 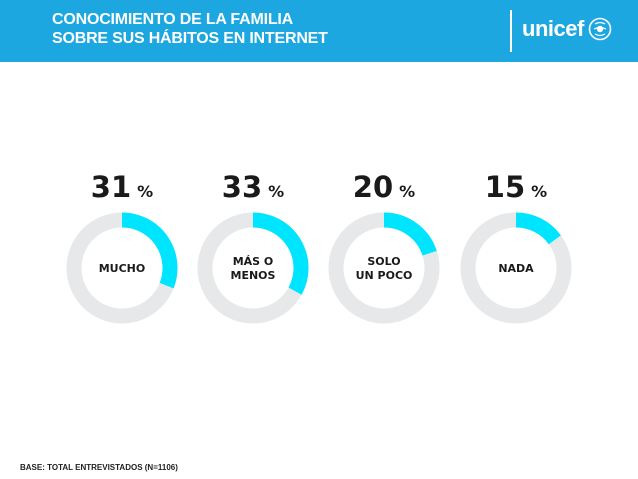 I want to click on category-label: SOLO, so click(x=383, y=261).